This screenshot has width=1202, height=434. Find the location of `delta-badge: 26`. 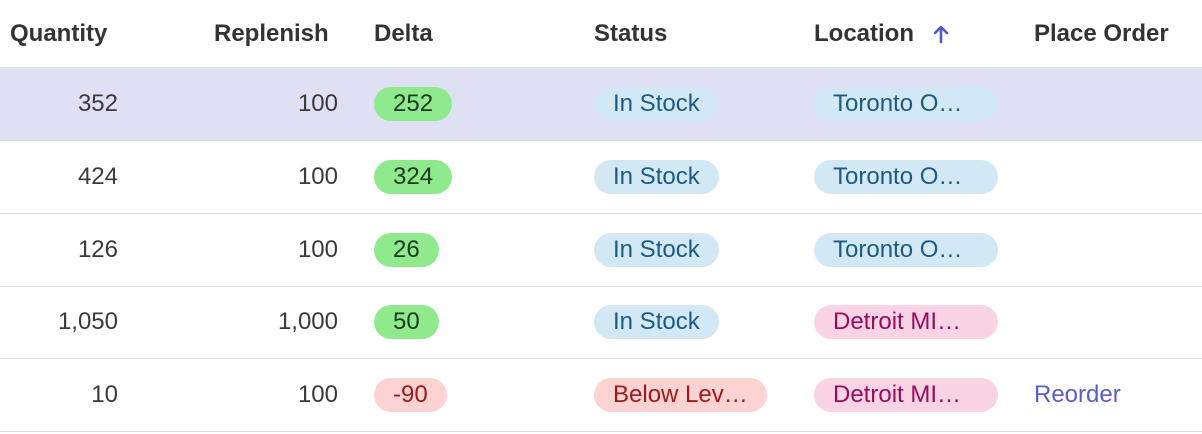

delta-badge: 26 is located at coordinates (406, 249).